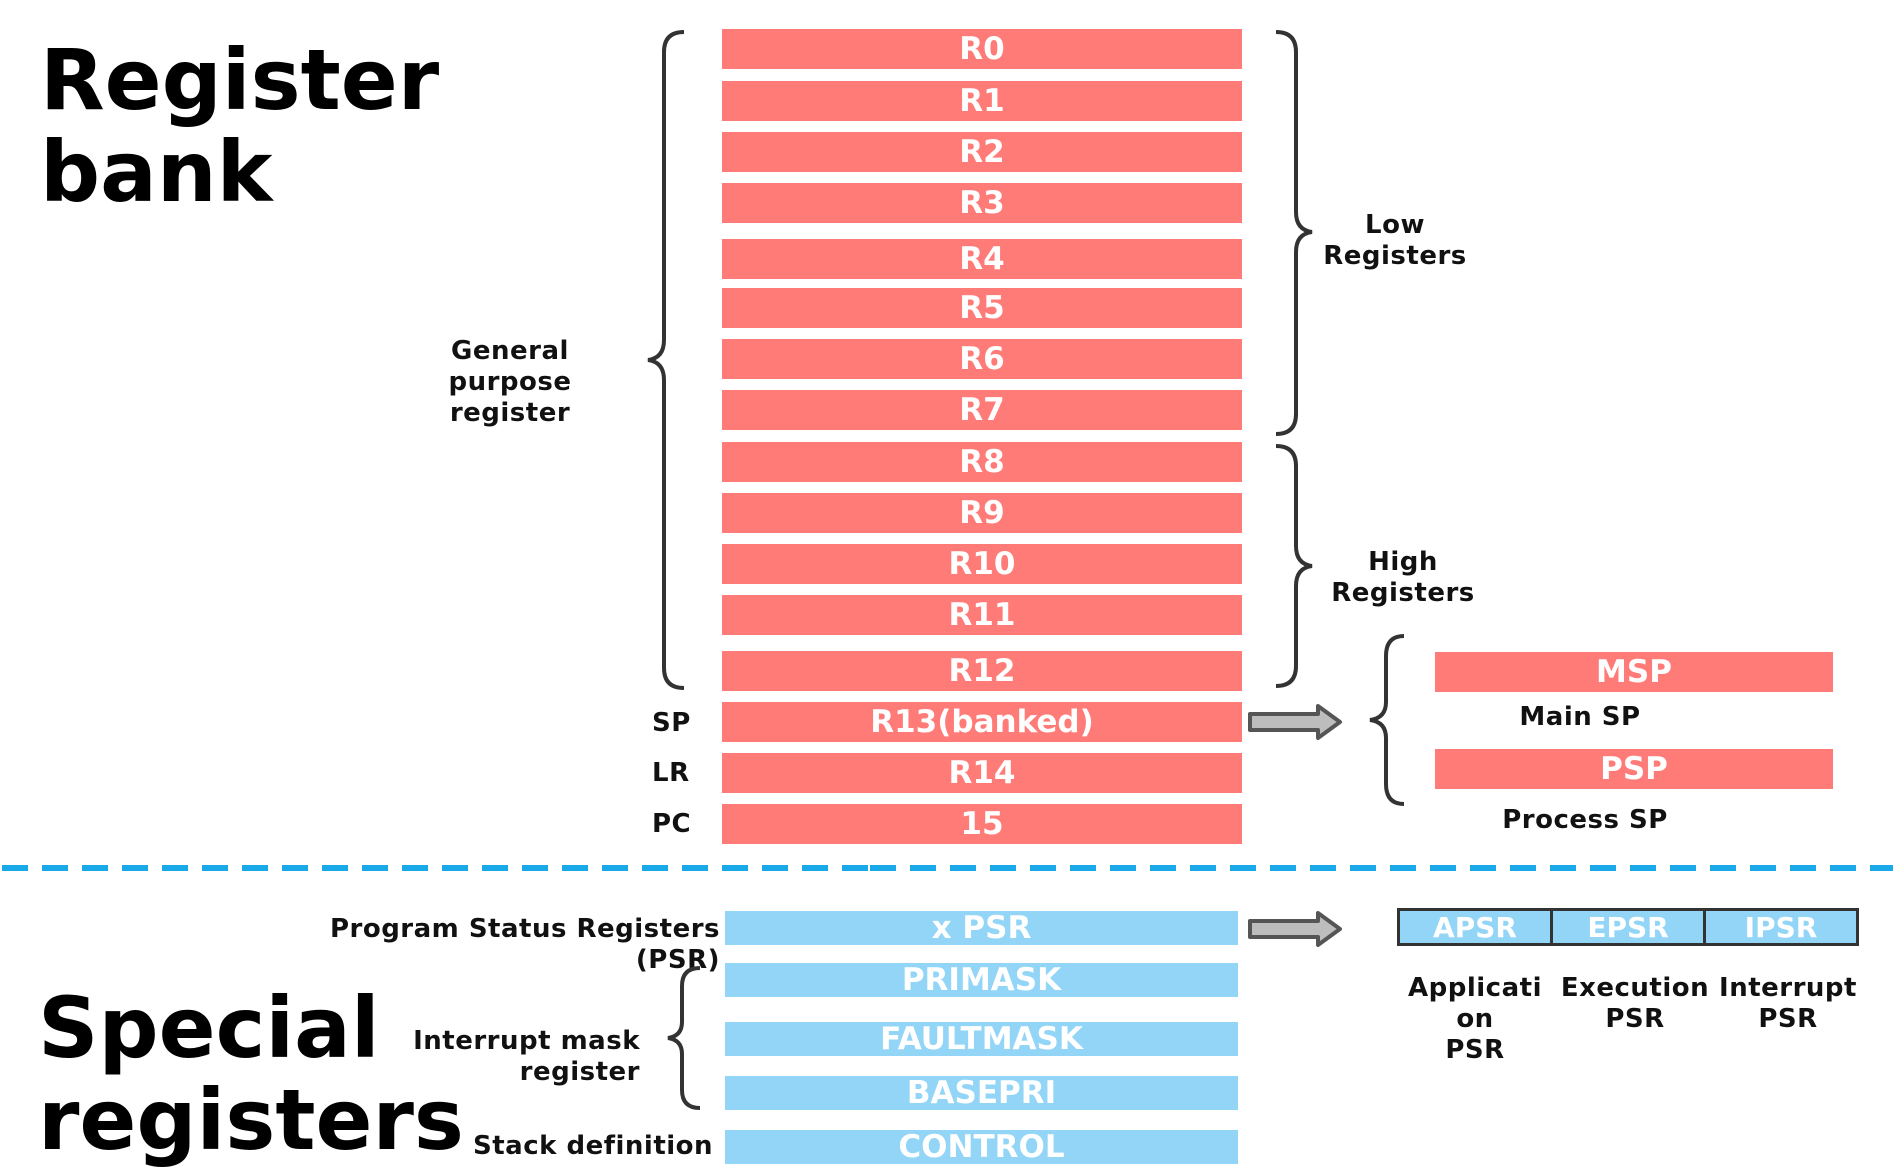 The width and height of the screenshot is (1893, 1172). What do you see at coordinates (982, 101) in the screenshot?
I see `register-r1: R1` at bounding box center [982, 101].